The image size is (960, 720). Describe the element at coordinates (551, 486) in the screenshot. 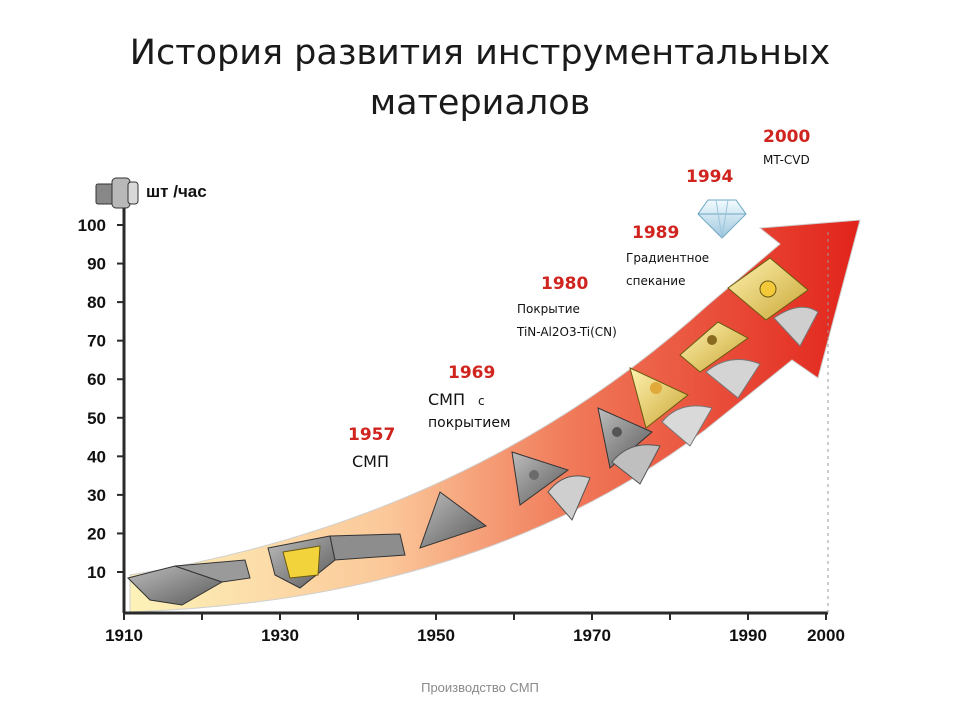

I see `insert-1969-image` at that location.